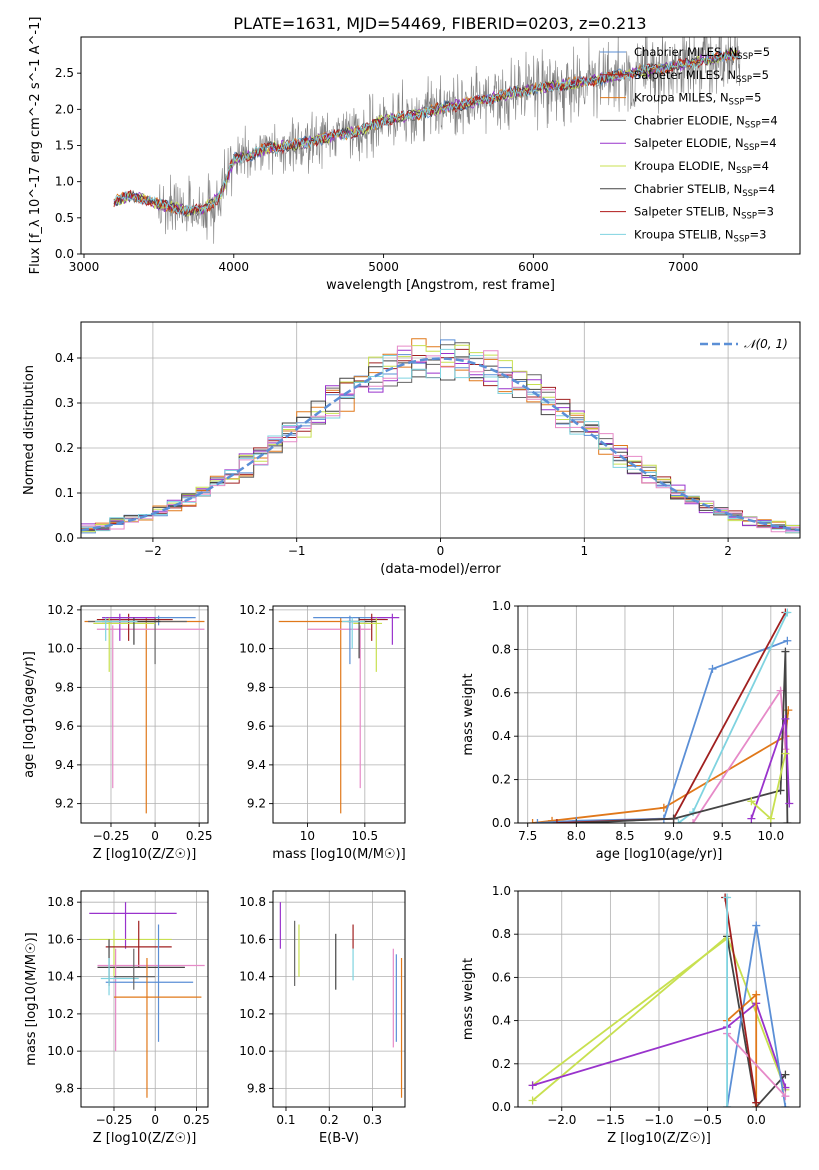 The image size is (819, 1170). Describe the element at coordinates (610, 1120) in the screenshot. I see `x-tick-label: −1.5` at that location.